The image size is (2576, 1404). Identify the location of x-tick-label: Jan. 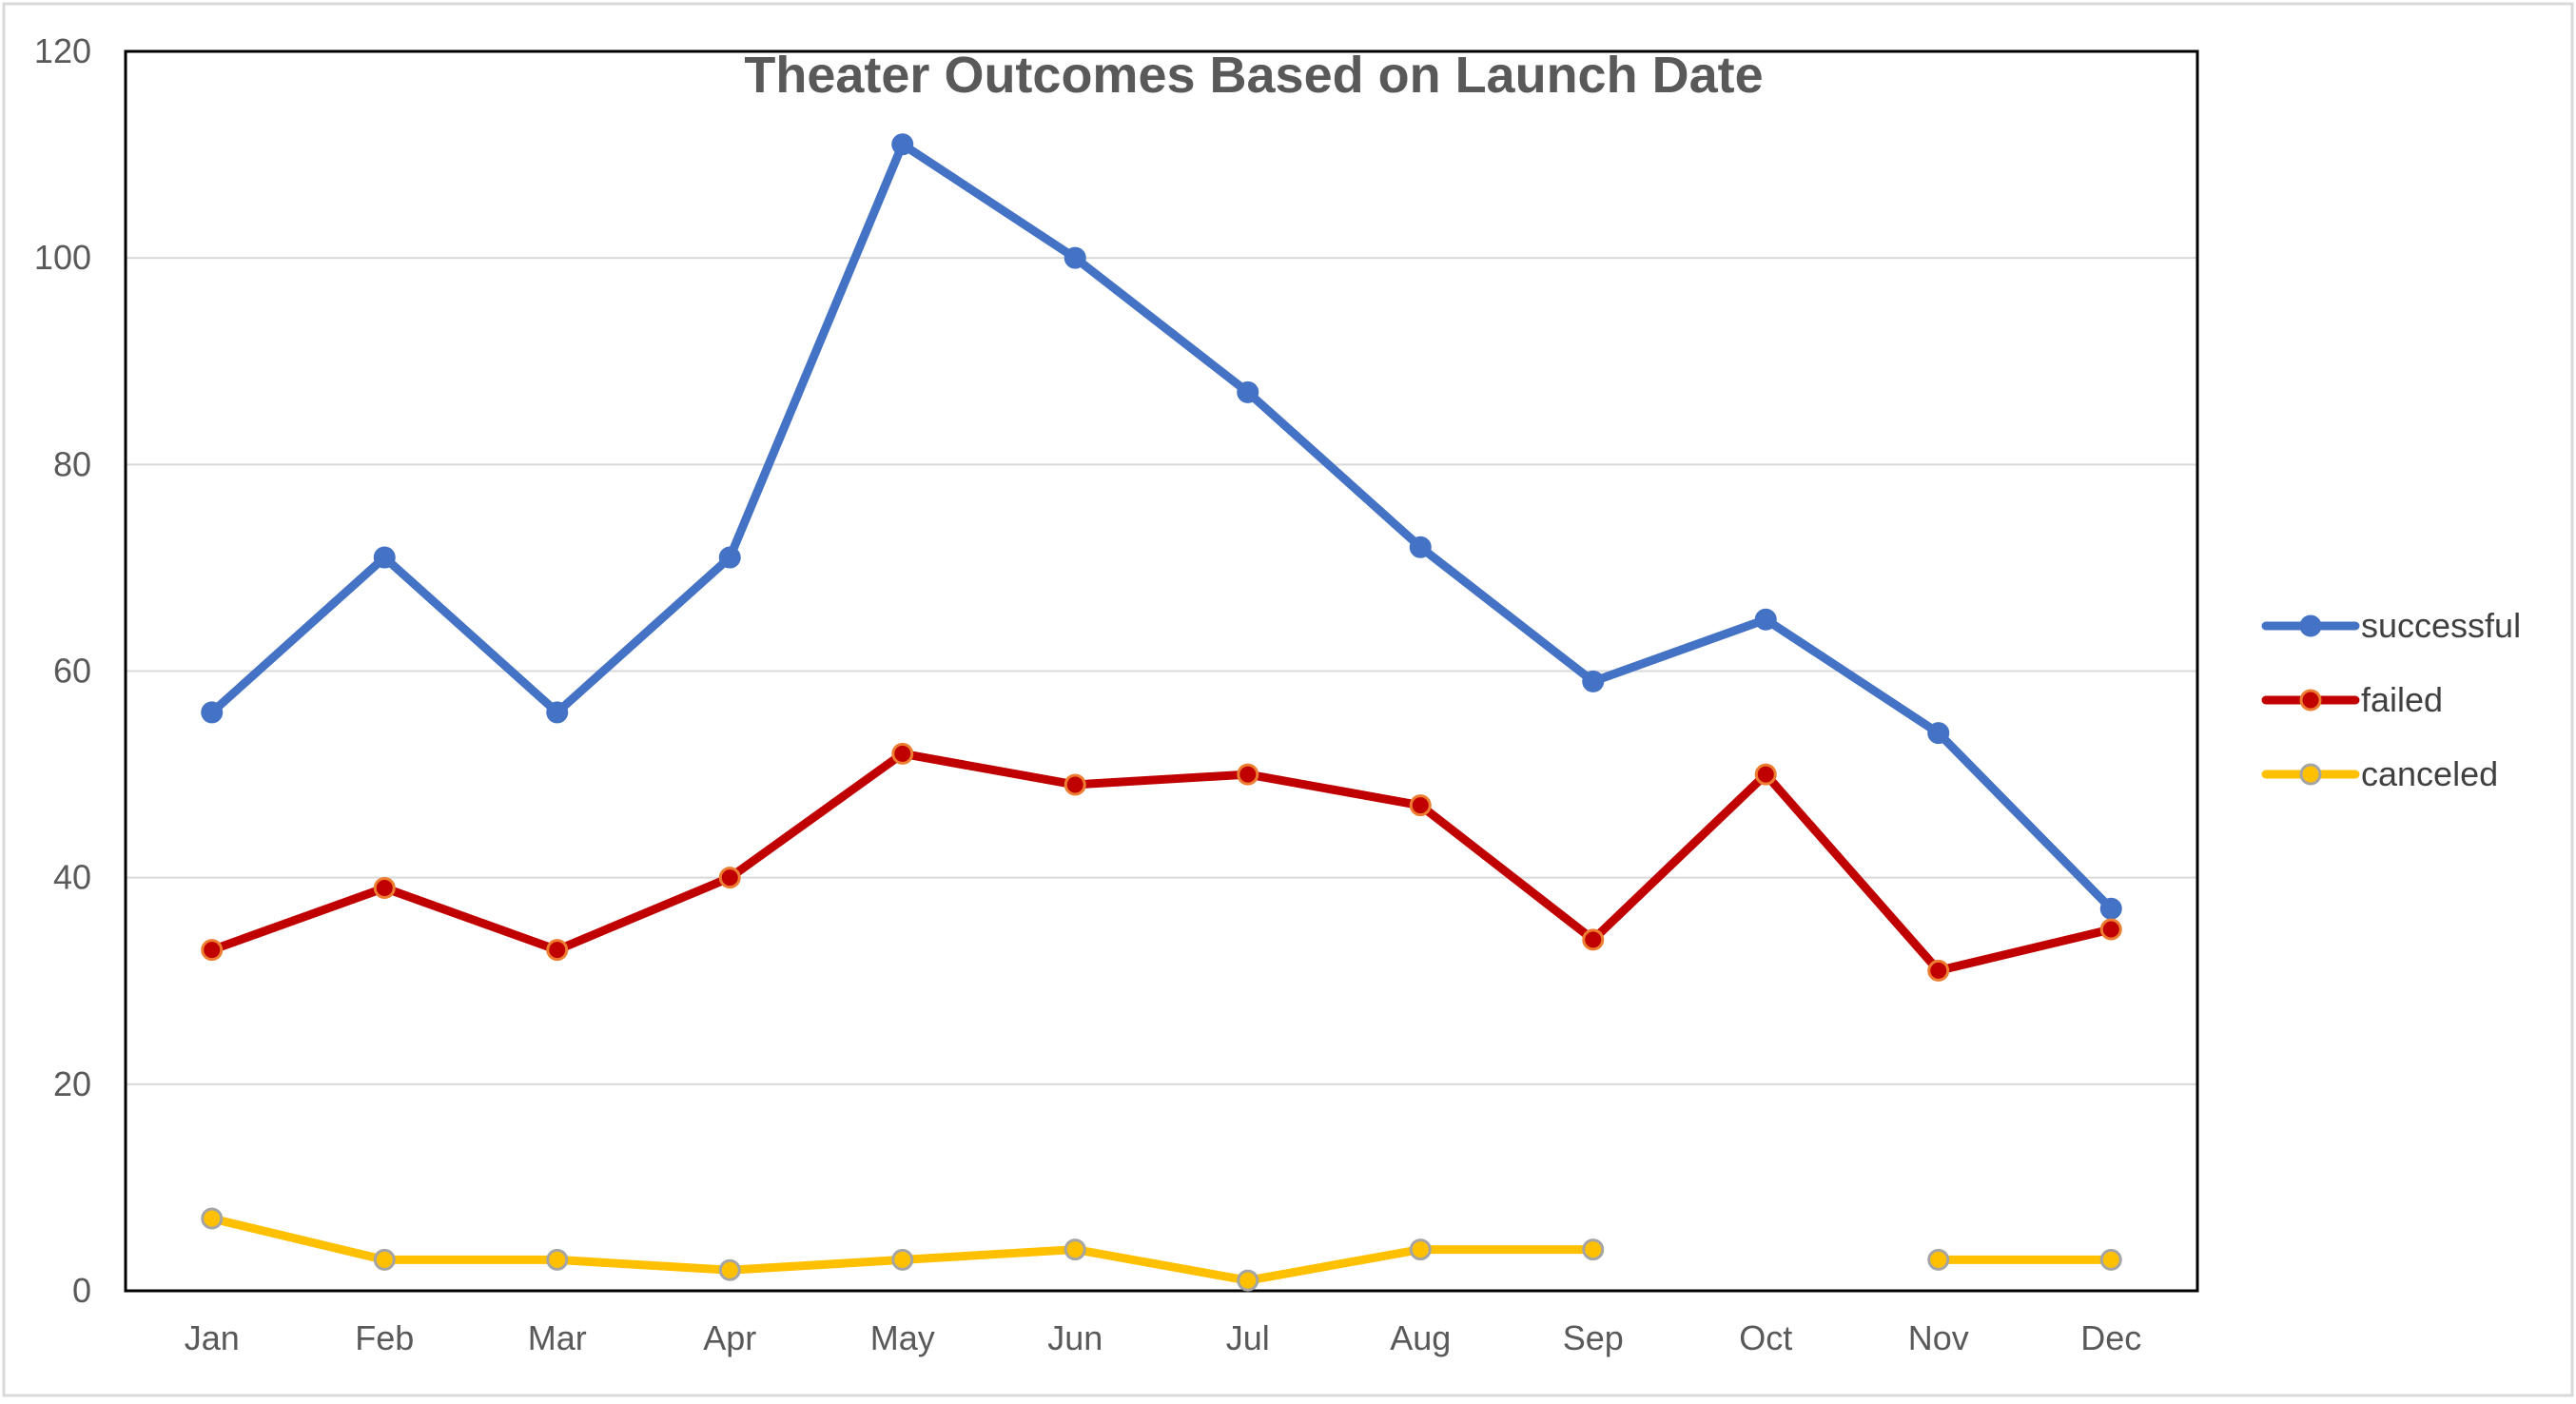
(213, 1337).